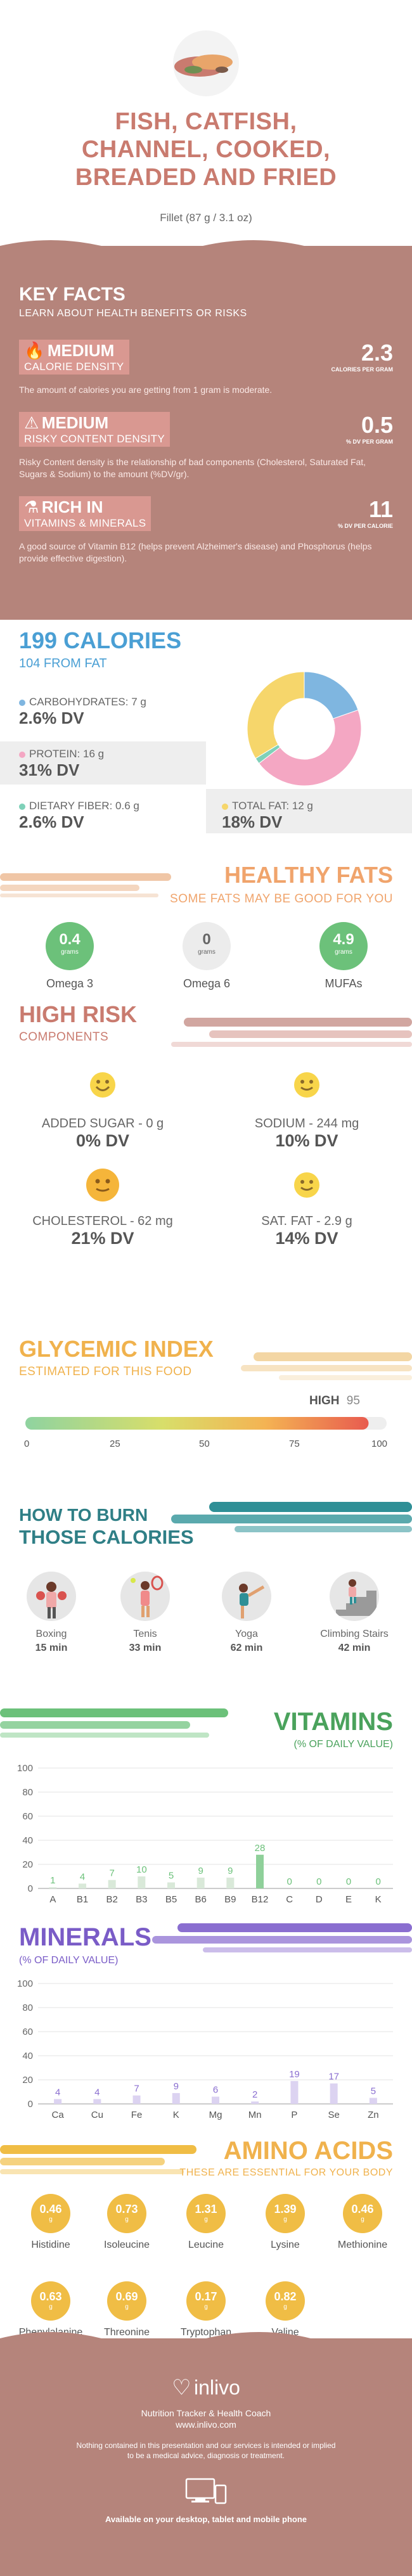 The width and height of the screenshot is (412, 2576). What do you see at coordinates (206, 2209) in the screenshot?
I see `amino-value: 1.31` at bounding box center [206, 2209].